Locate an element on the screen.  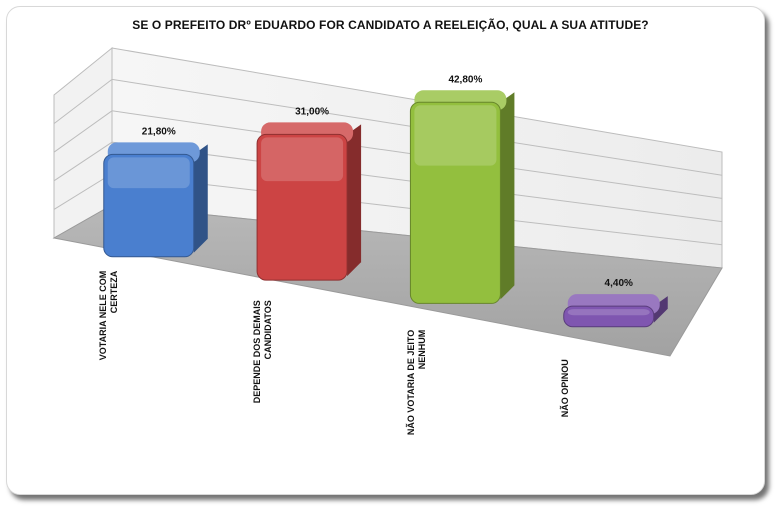
category-label-line: NÃO OPINOU is located at coordinates (565, 388).